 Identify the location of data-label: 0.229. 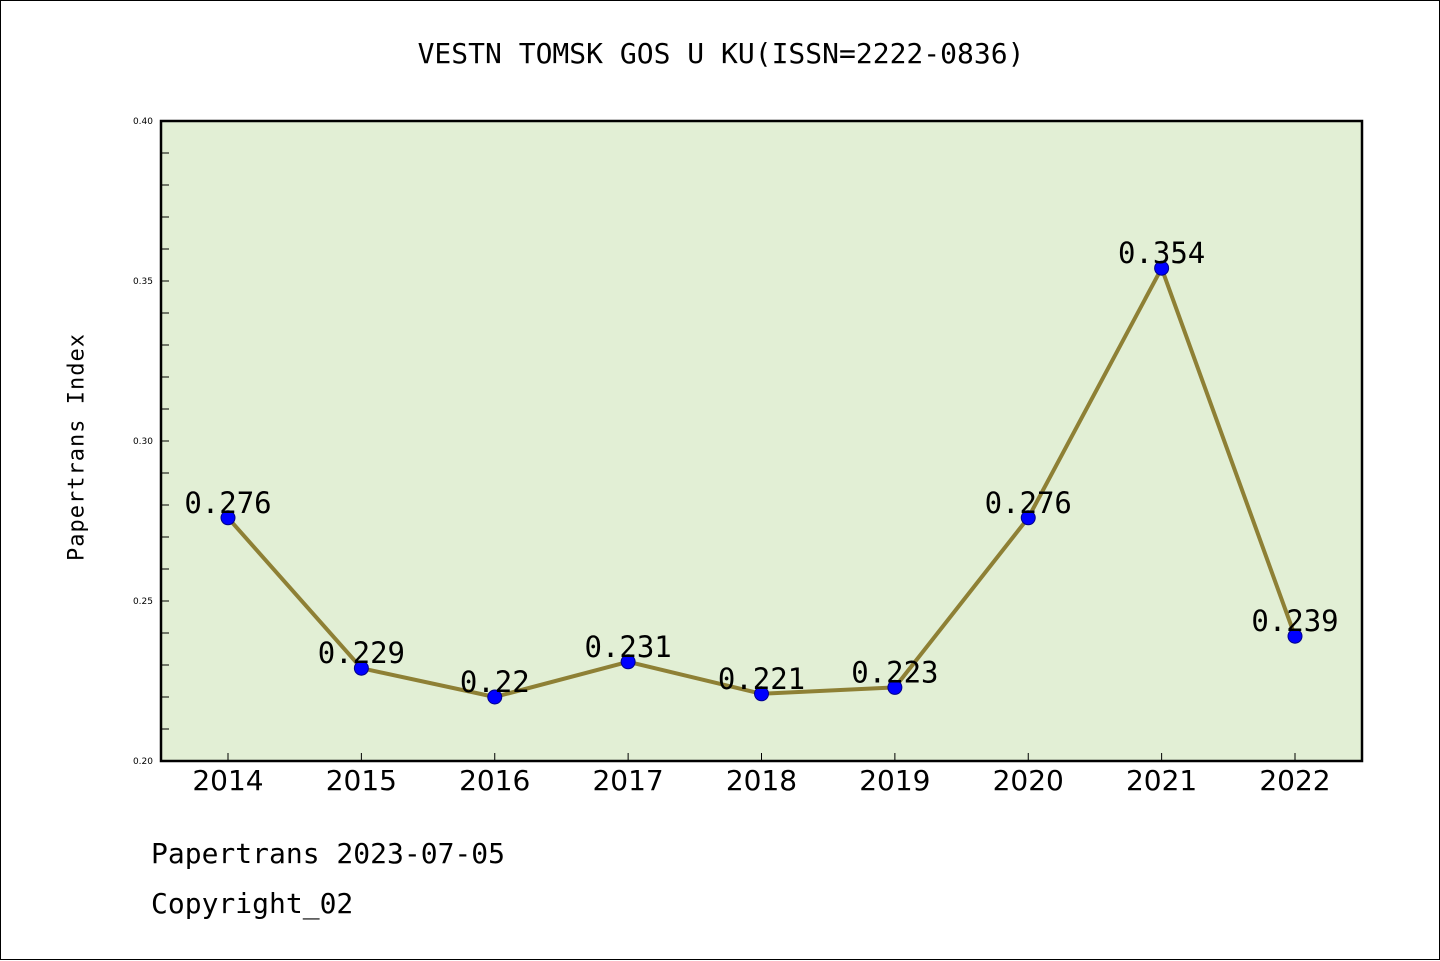
(361, 653).